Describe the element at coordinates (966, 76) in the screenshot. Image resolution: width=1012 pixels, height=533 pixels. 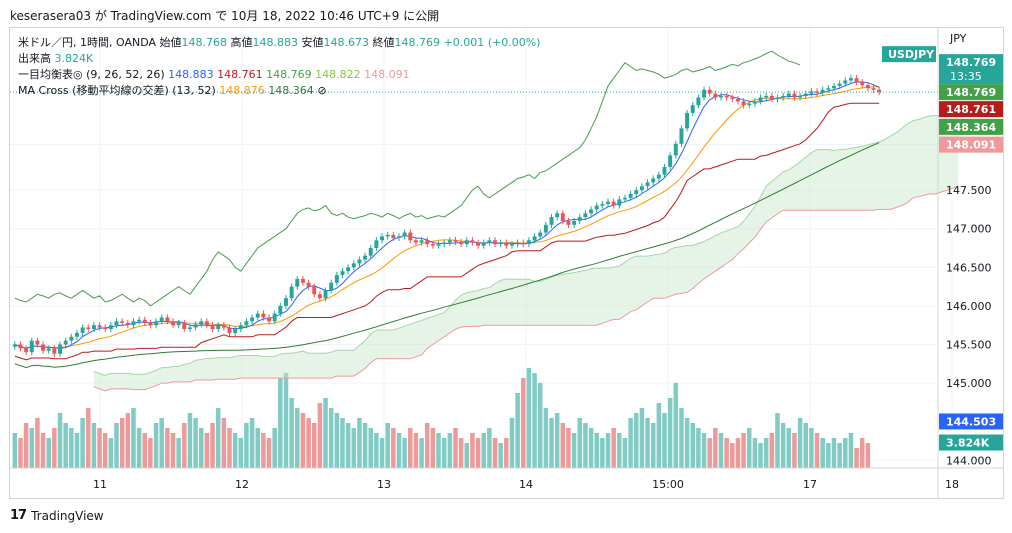
I see `countdown-label: 13:35` at that location.